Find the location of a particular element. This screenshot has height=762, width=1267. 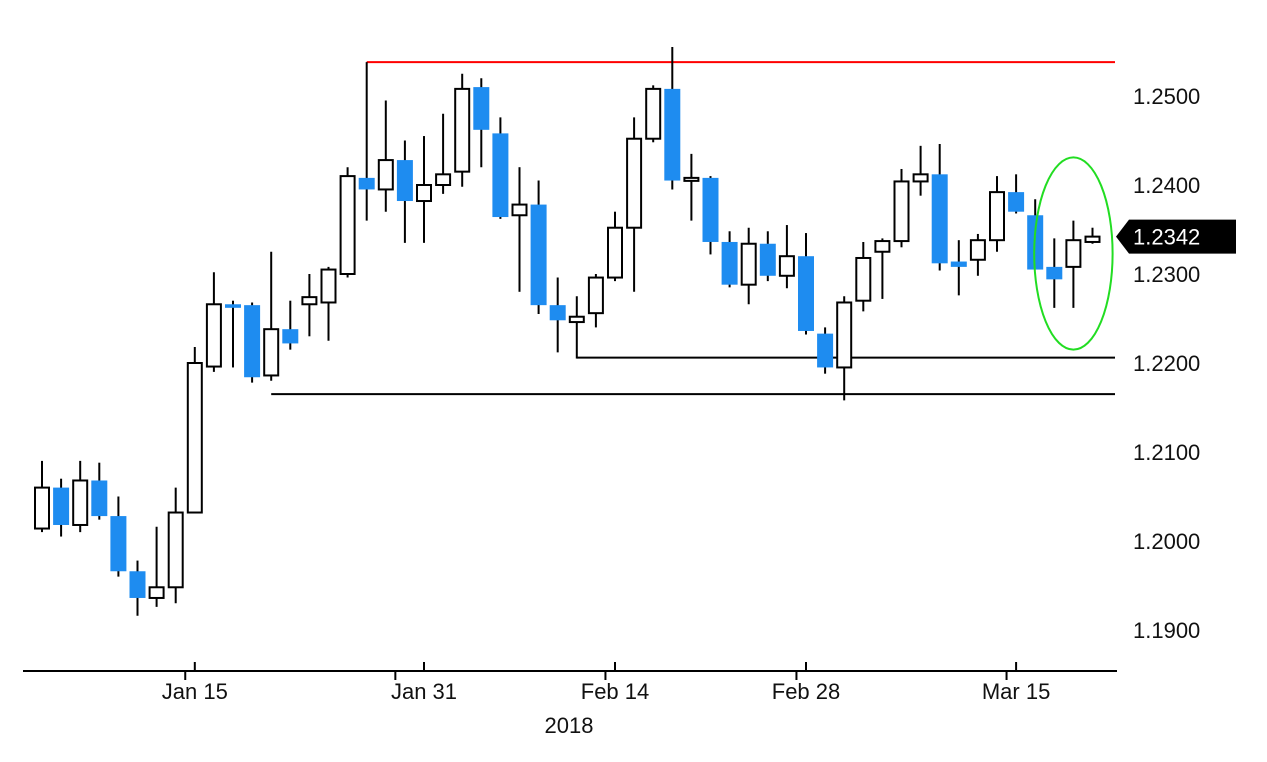

y-tick-label: 1.2000 is located at coordinates (1166, 541).